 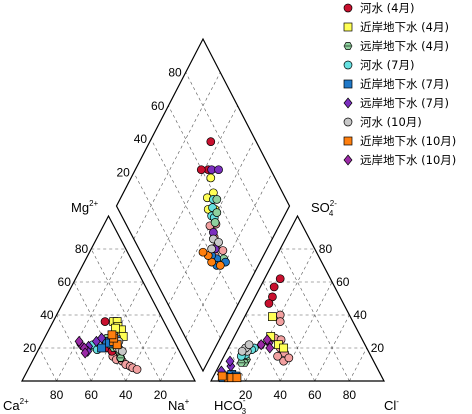 I want to click on diamond-tick-label: 80, so click(x=175, y=72).